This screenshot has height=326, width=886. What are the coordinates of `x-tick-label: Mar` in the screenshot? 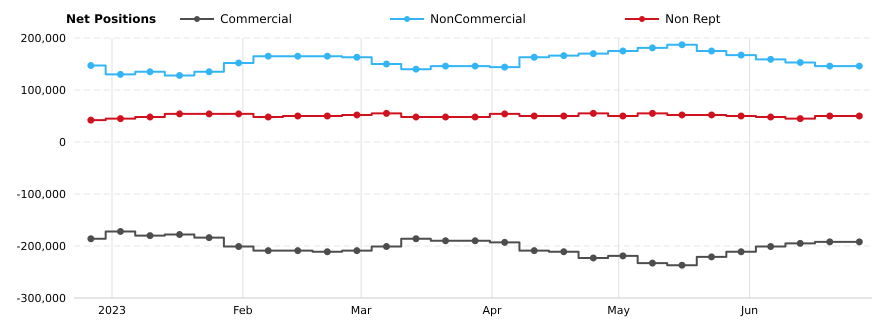 It's located at (361, 310).